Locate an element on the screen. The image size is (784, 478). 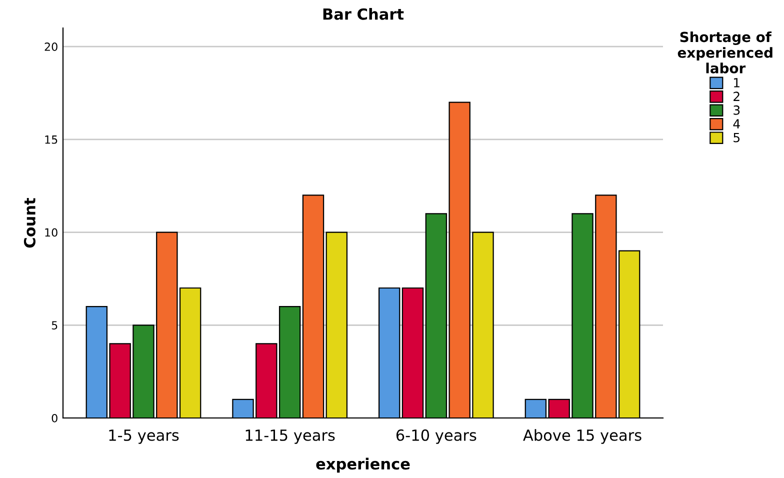
y-tick-label: 10 is located at coordinates (51, 232).